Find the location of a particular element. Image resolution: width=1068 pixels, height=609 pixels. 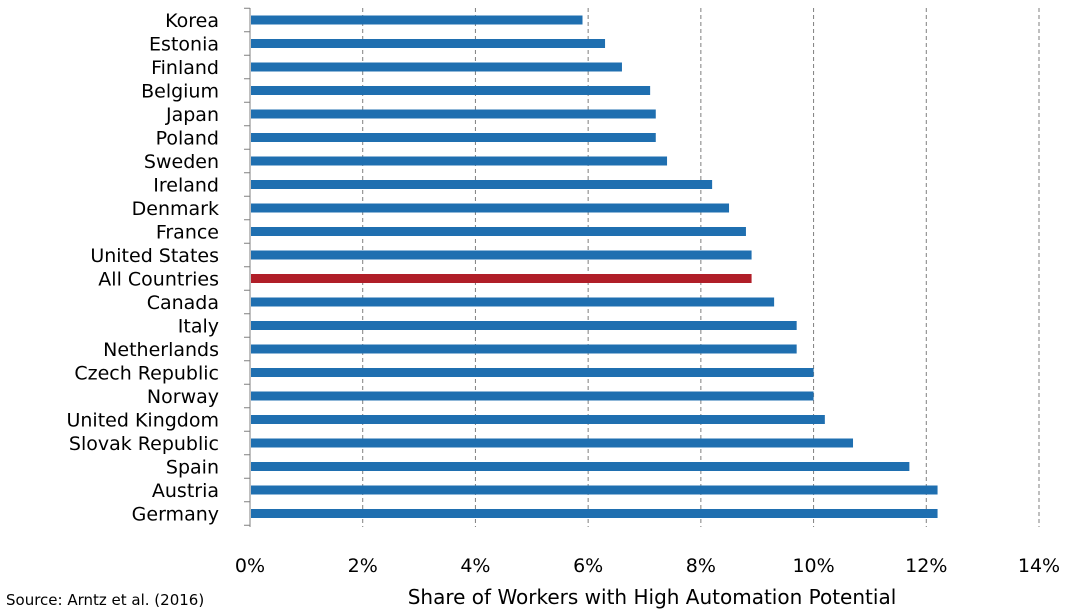

category-label: Austria is located at coordinates (185, 491).